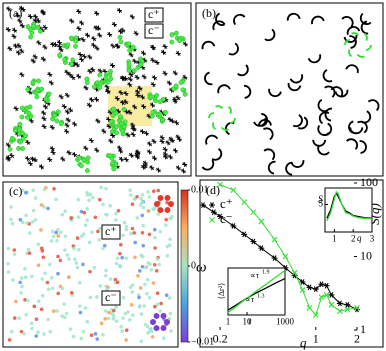 The image size is (386, 351). I want to click on x-tick-label: 0.2, so click(220, 338).